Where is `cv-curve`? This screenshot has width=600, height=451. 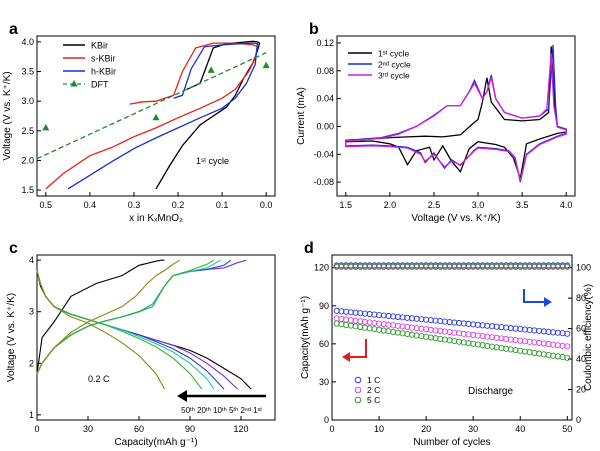 cv-curve is located at coordinates (456, 117).